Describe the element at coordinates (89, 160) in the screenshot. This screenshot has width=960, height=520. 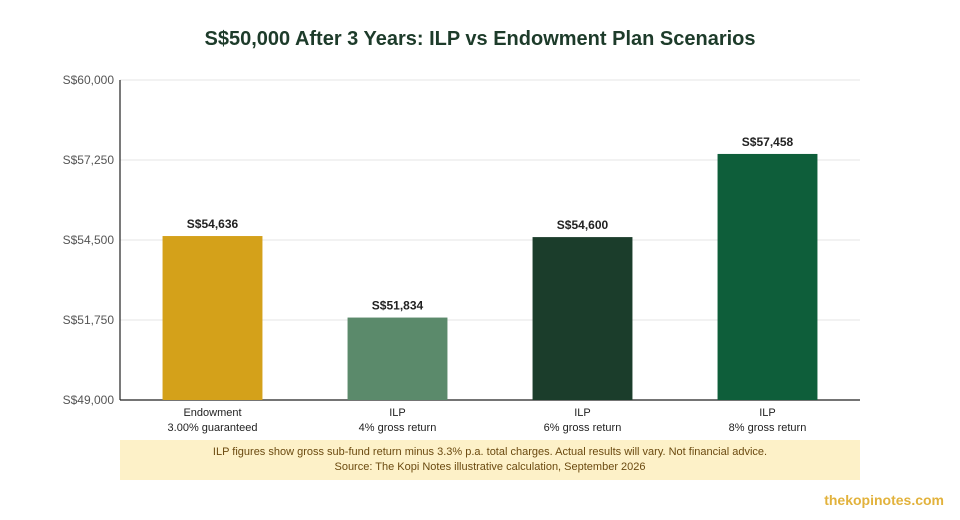
I see `y-tick-label: S$57,250` at that location.